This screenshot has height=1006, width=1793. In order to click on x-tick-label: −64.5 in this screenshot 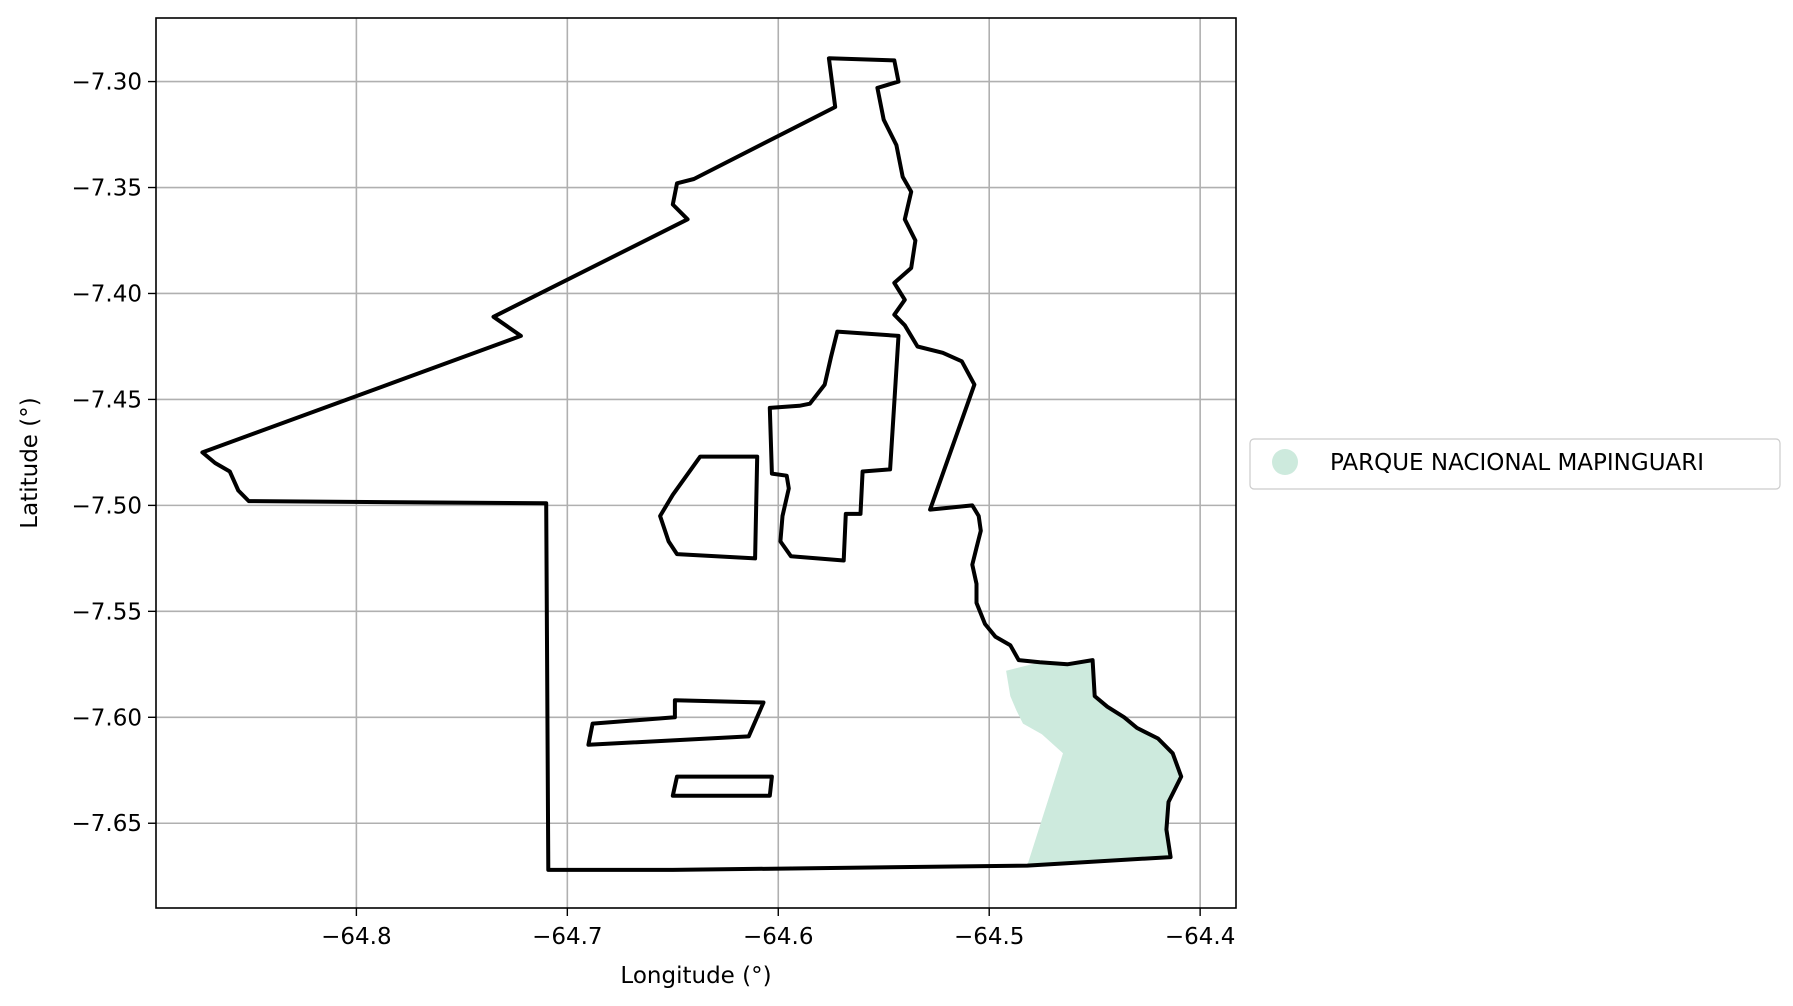, I will do `click(989, 937)`.